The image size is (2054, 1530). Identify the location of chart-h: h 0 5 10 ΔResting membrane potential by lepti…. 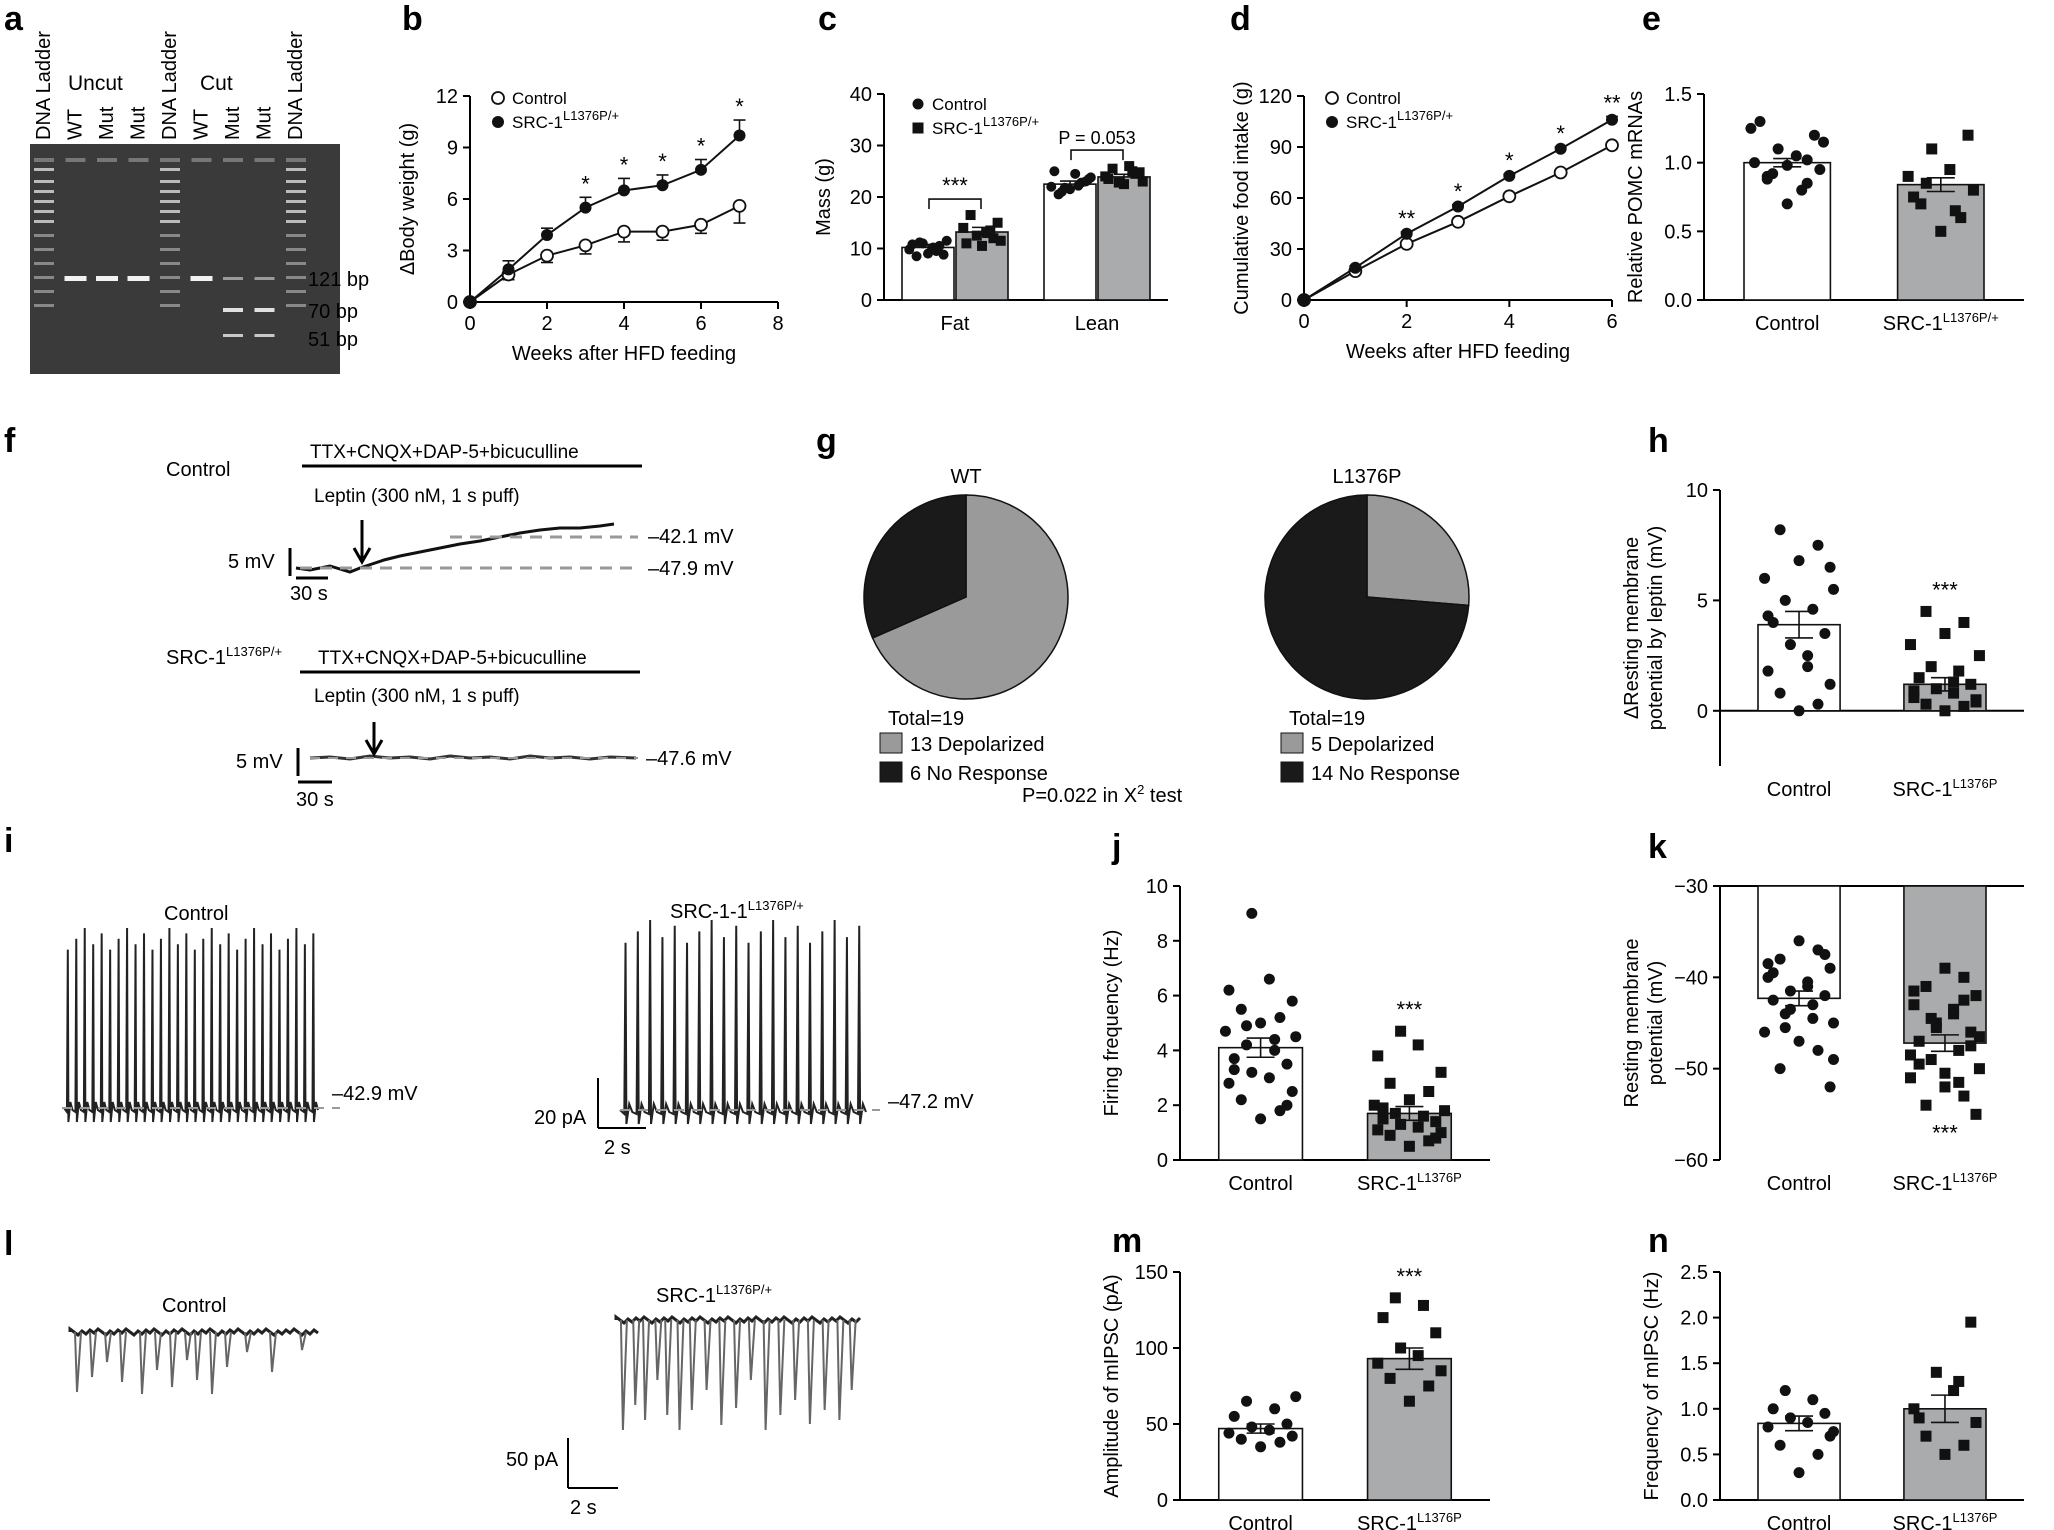
(1822, 611).